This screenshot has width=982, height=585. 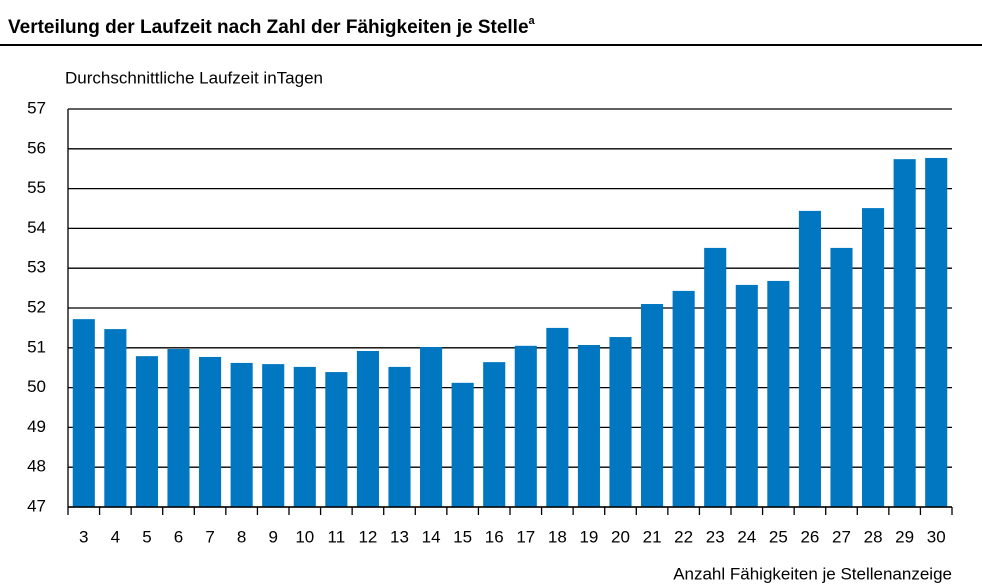 What do you see at coordinates (194, 77) in the screenshot?
I see `y-axis-label: Durchschnittliche Laufzeit inTagen` at bounding box center [194, 77].